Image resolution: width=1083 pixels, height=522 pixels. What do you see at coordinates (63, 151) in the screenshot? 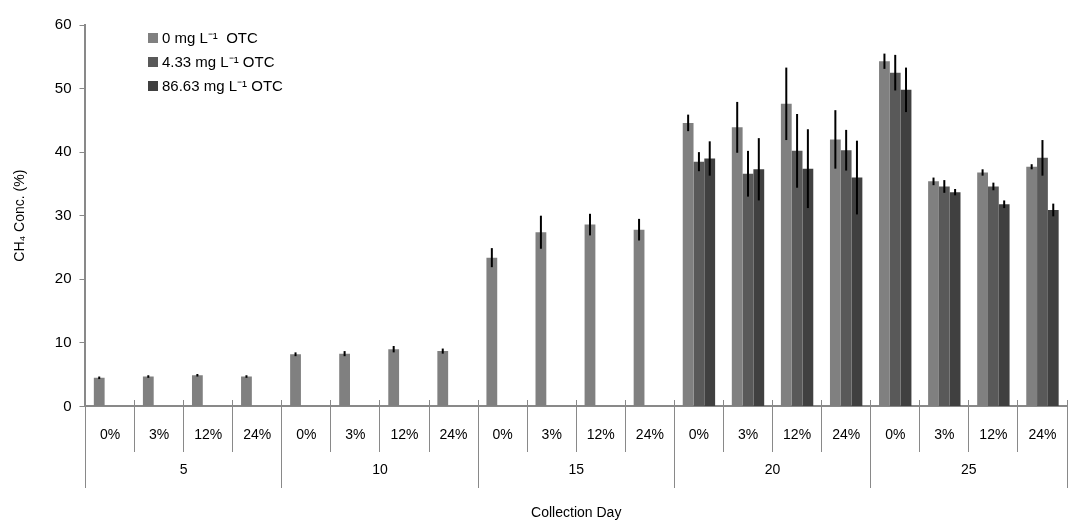
I see `y-tick-label: 40` at bounding box center [63, 151].